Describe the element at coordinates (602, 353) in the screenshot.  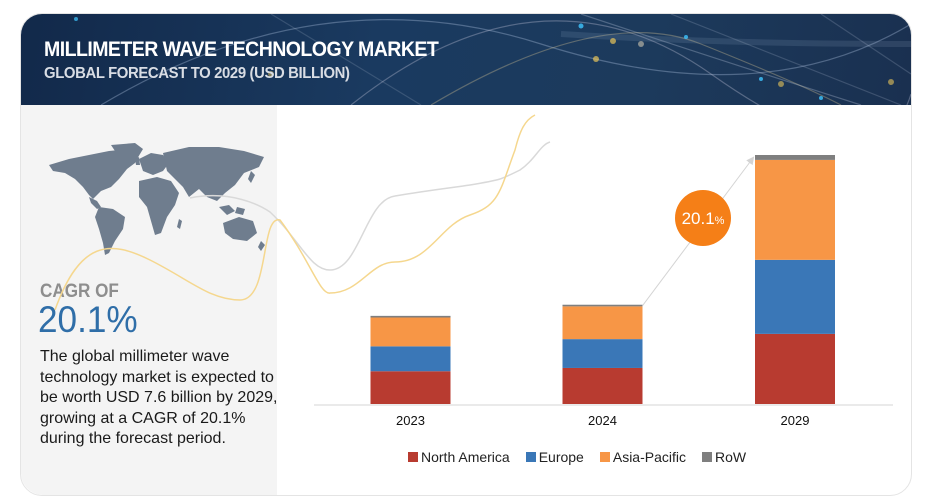
I see `bar-segment-europe-2024` at that location.